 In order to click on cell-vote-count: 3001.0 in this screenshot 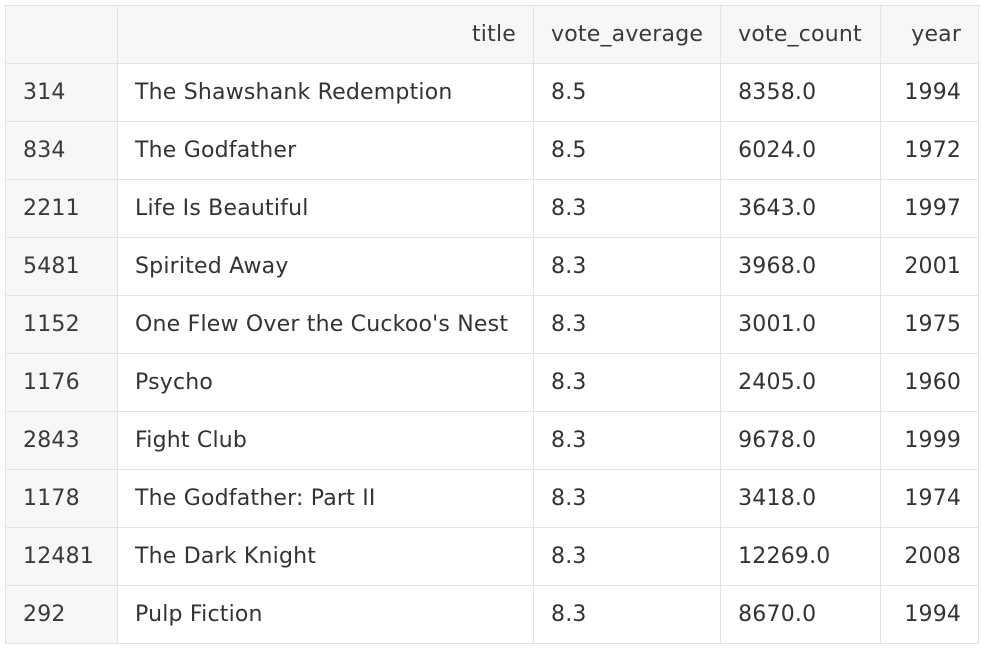, I will do `click(801, 324)`.